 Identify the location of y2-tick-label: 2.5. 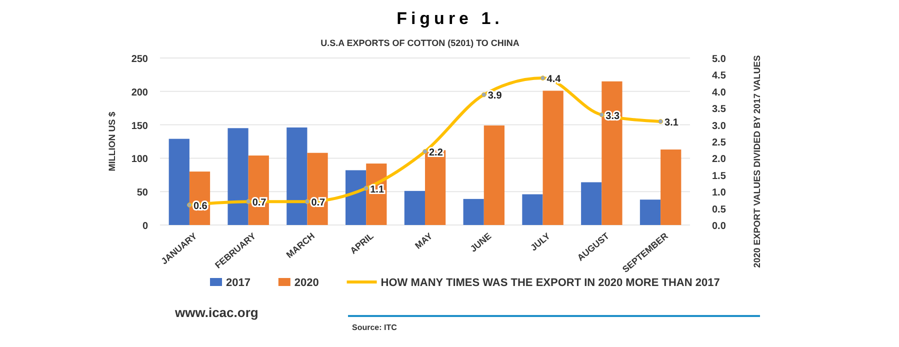
(719, 143).